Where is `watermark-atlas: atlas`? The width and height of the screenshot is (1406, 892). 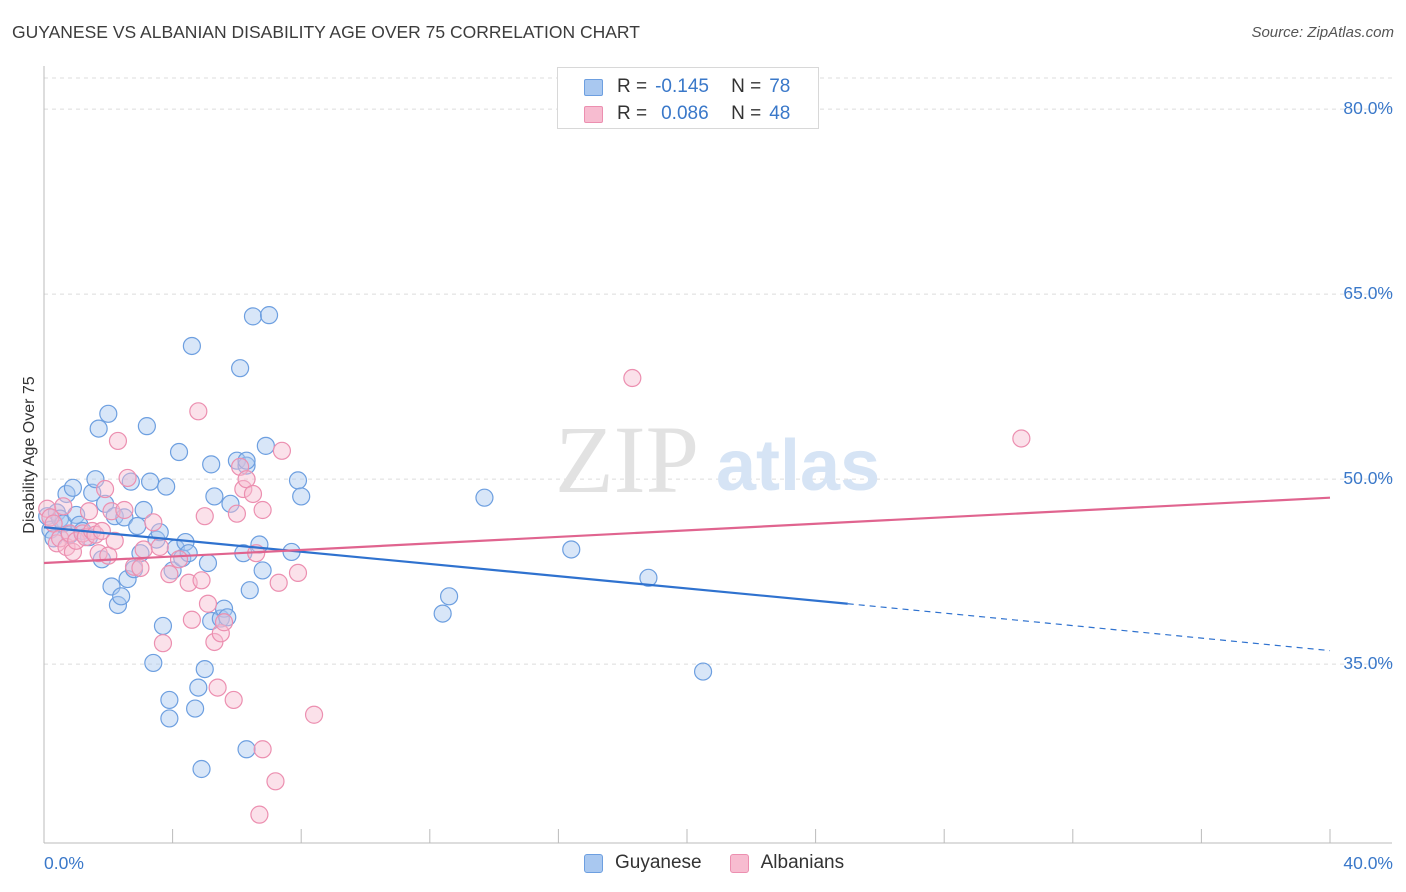
watermark-atlas: atlas is located at coordinates (798, 466).